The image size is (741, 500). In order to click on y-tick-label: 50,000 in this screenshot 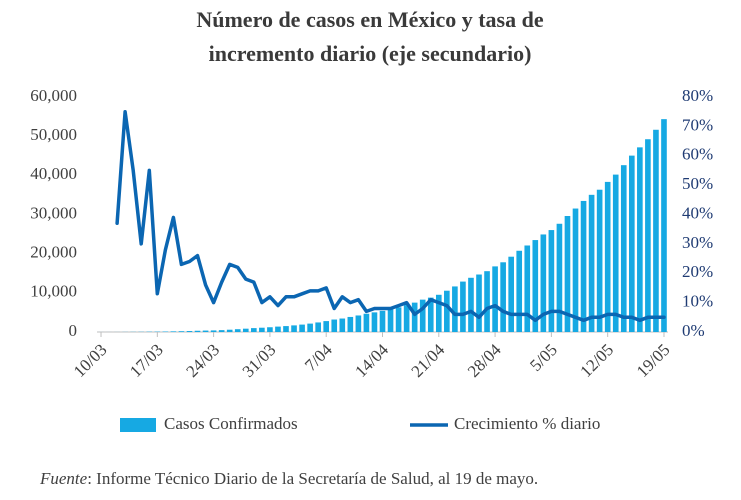, I will do `click(53, 134)`.